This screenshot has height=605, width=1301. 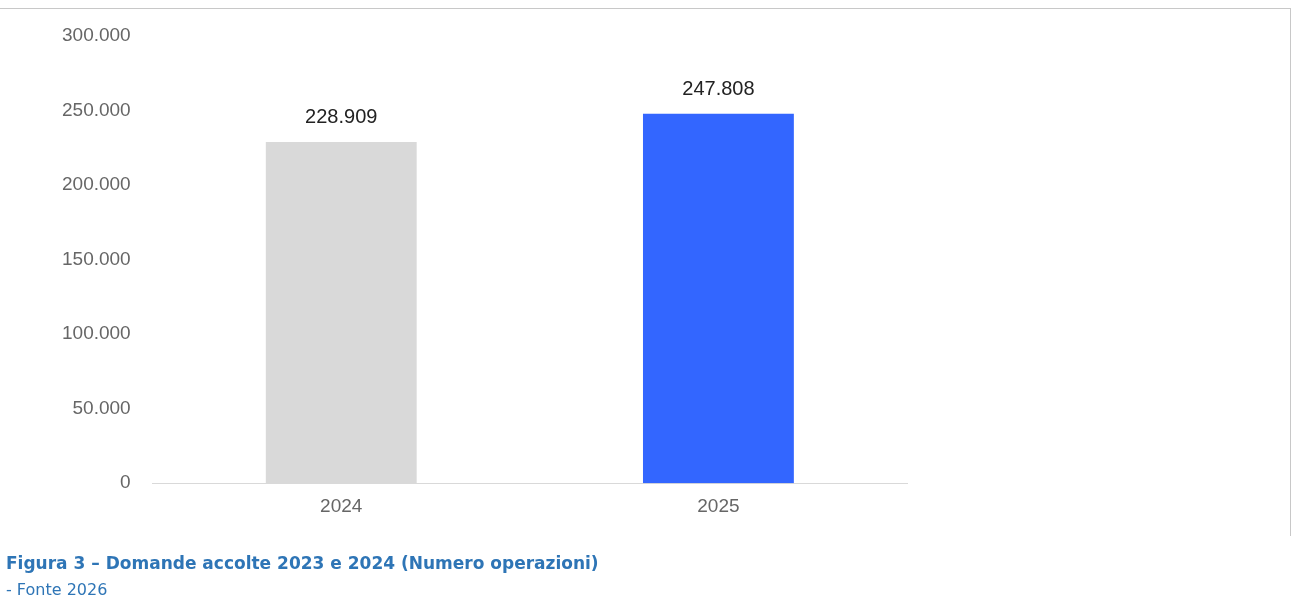 I want to click on data-label: 228.909, so click(x=341, y=116).